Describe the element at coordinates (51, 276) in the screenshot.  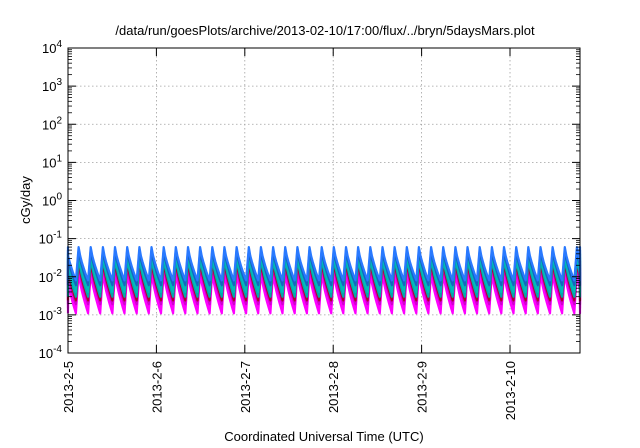
I see `y-tick-label: 10⁻²` at that location.